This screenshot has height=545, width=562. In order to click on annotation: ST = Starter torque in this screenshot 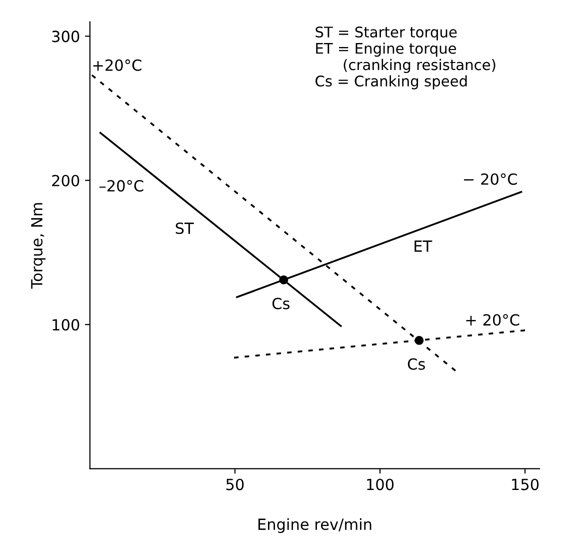, I will do `click(386, 33)`.